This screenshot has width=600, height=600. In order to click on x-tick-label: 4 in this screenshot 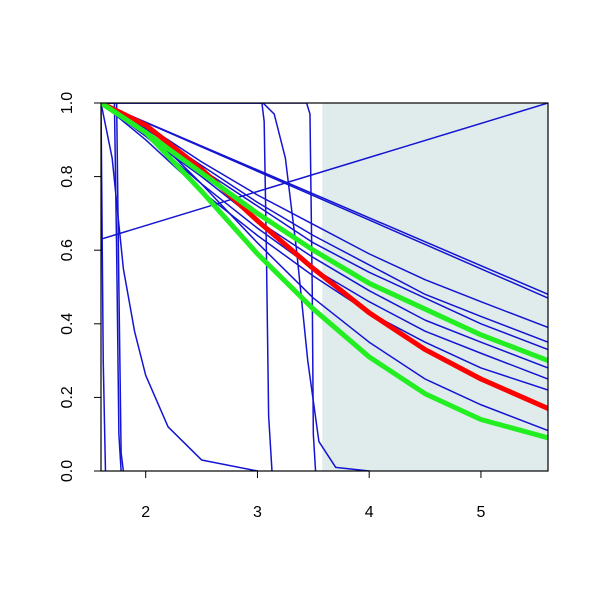, I will do `click(369, 512)`.